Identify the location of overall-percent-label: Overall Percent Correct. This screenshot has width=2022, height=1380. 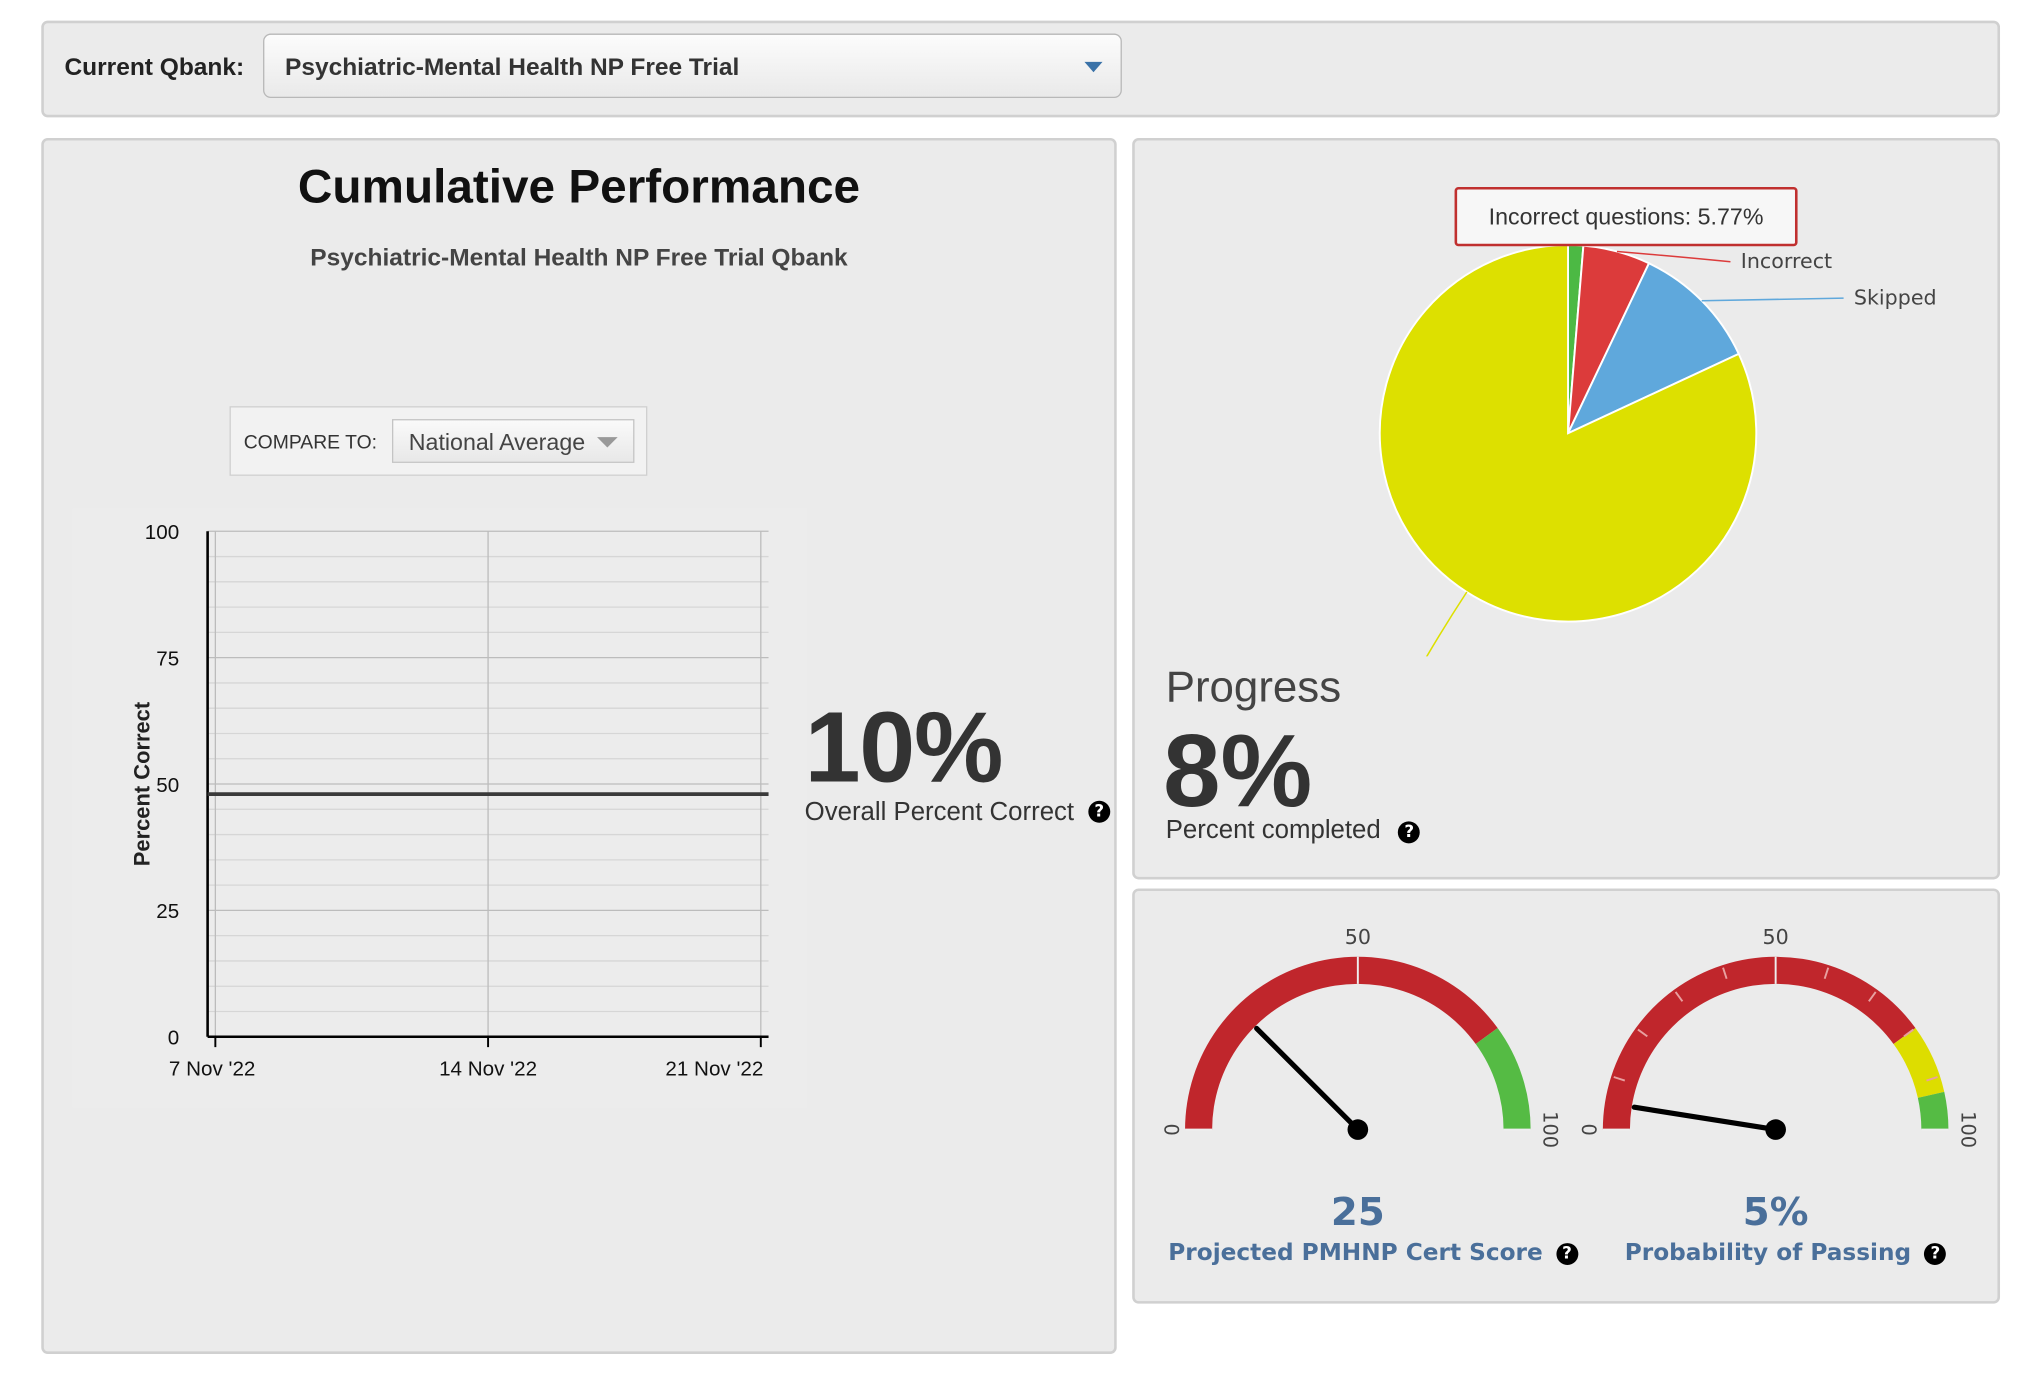
(939, 812).